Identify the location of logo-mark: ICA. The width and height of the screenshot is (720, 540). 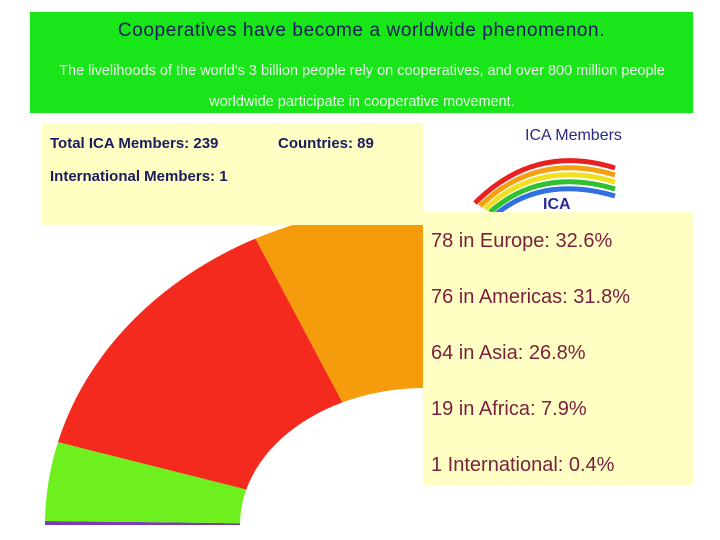
(557, 204).